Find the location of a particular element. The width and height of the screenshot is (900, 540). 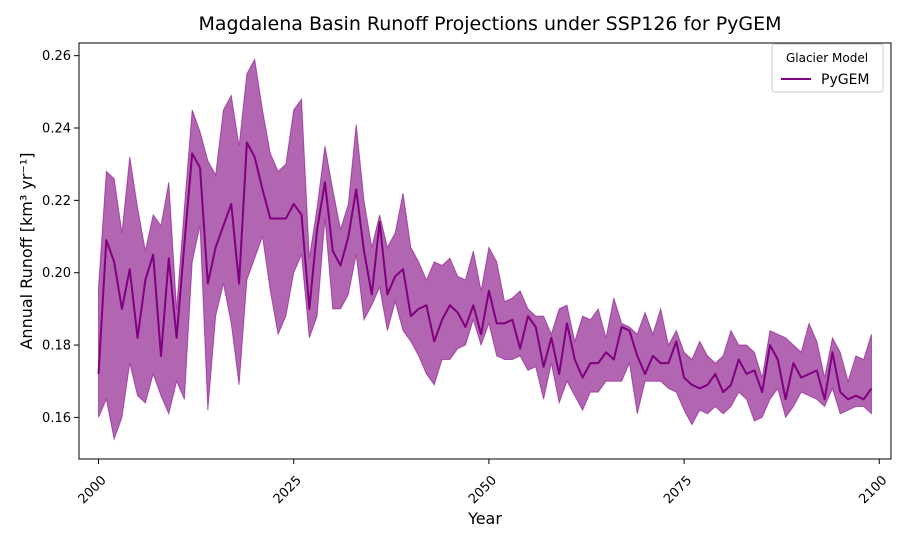

x-axis-title: Year is located at coordinates (484, 518).